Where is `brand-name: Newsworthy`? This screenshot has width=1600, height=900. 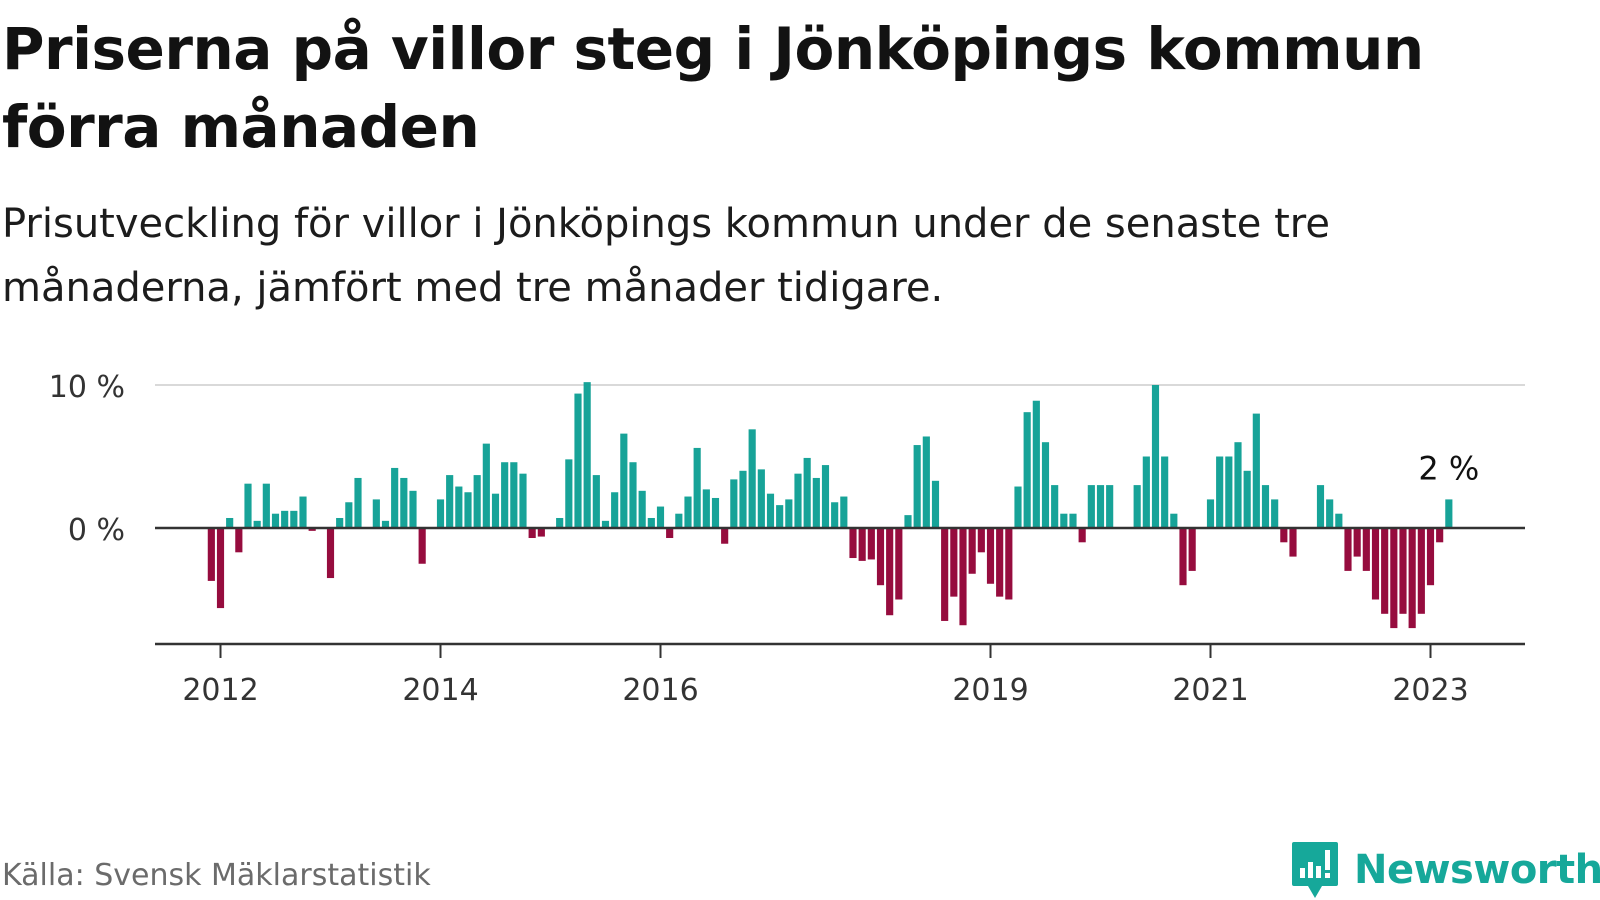
brand-name: Newsworthy is located at coordinates (1477, 870).